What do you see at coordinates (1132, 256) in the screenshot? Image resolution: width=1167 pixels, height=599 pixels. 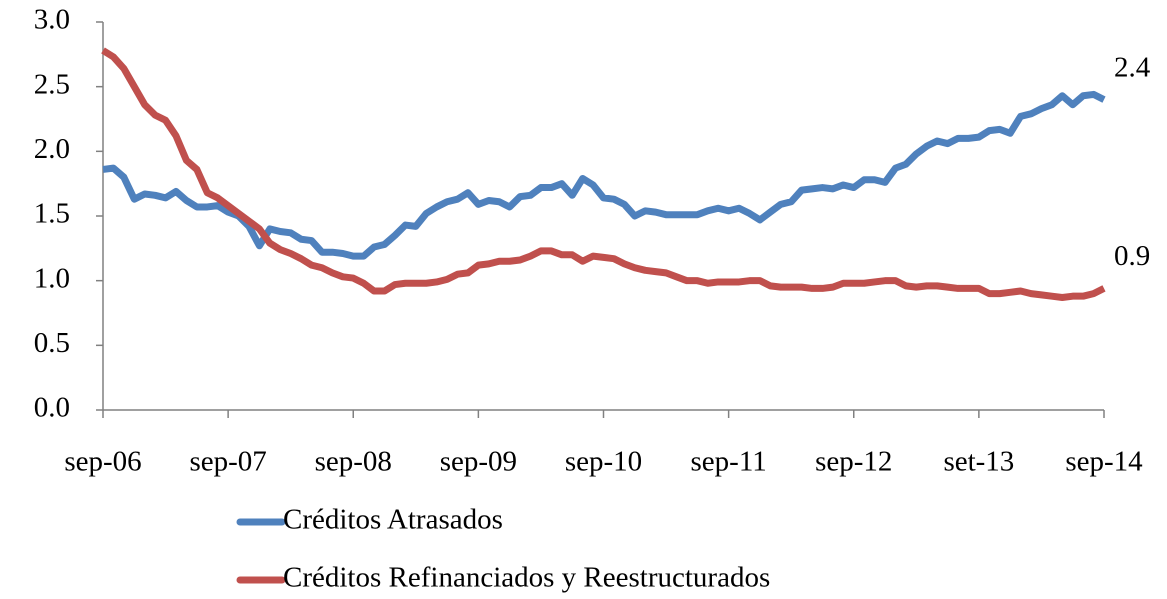 I see `end-label: 0.9` at bounding box center [1132, 256].